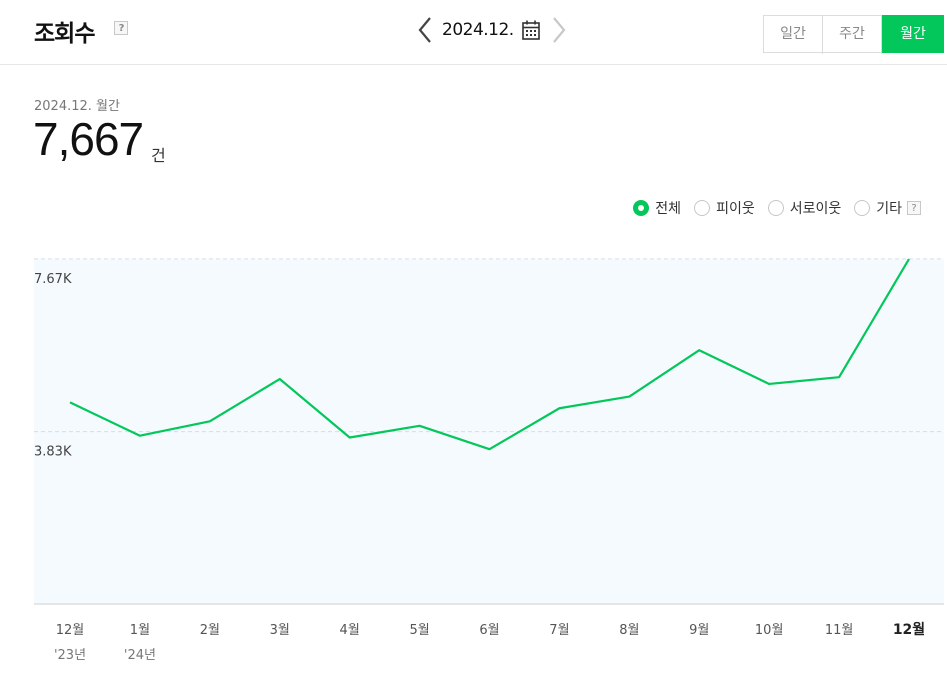 The height and width of the screenshot is (673, 947). I want to click on x-tick-label: 4월, so click(350, 630).